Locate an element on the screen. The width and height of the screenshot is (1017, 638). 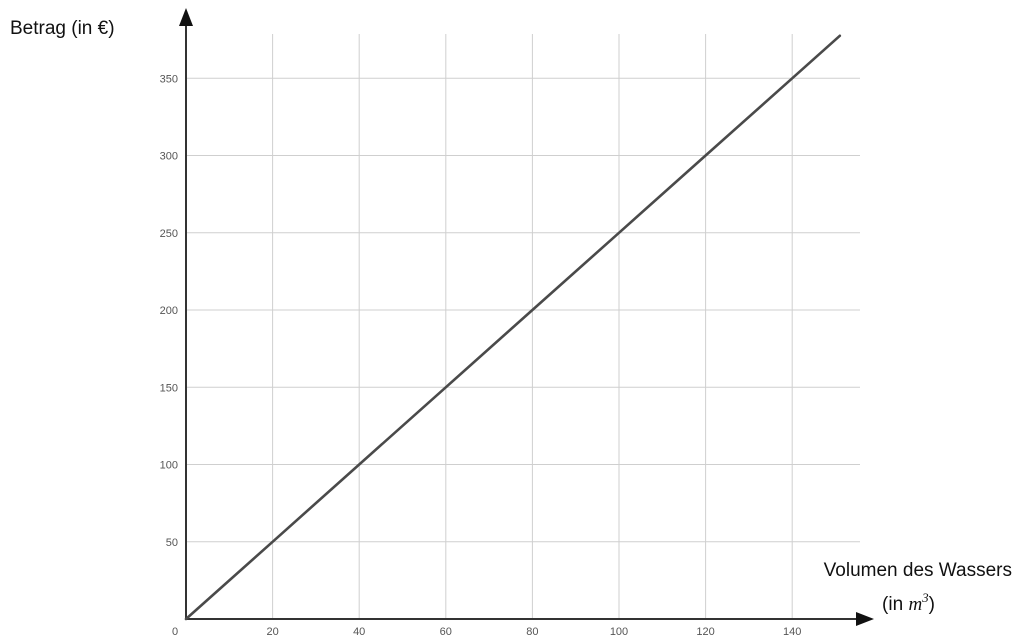
y-axis-arrow is located at coordinates (186, 17).